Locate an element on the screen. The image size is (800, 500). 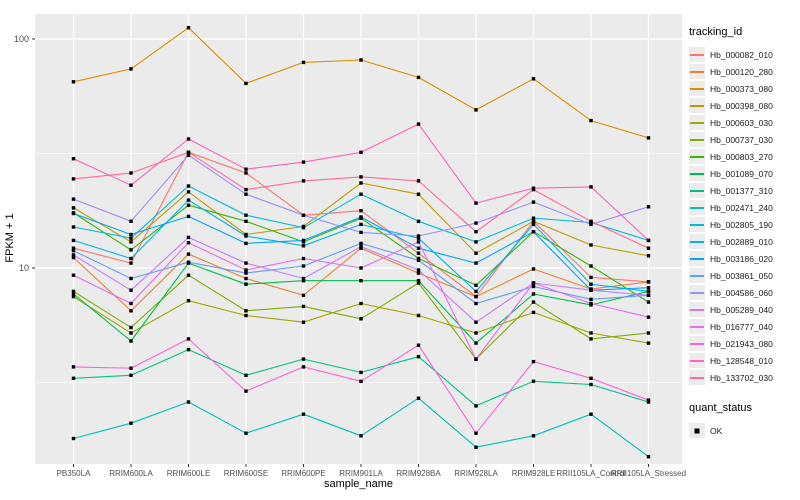
legend-item-Hb_003861_050: Hb_003861_050 is located at coordinates (744, 275).